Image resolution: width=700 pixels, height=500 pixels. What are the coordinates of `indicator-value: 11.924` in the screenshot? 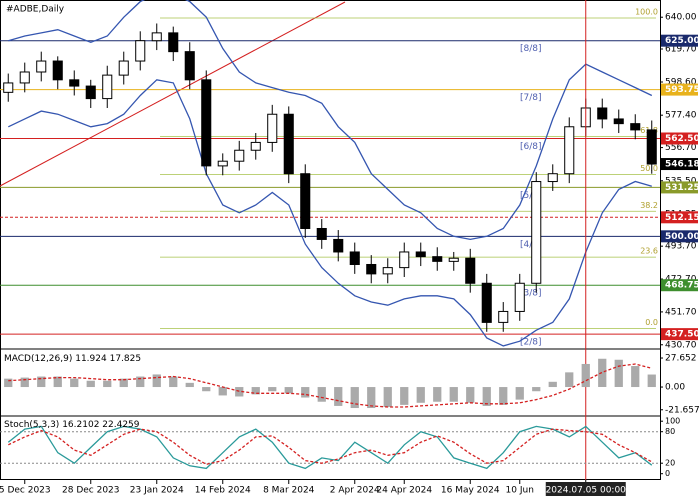 It's located at (91, 359).